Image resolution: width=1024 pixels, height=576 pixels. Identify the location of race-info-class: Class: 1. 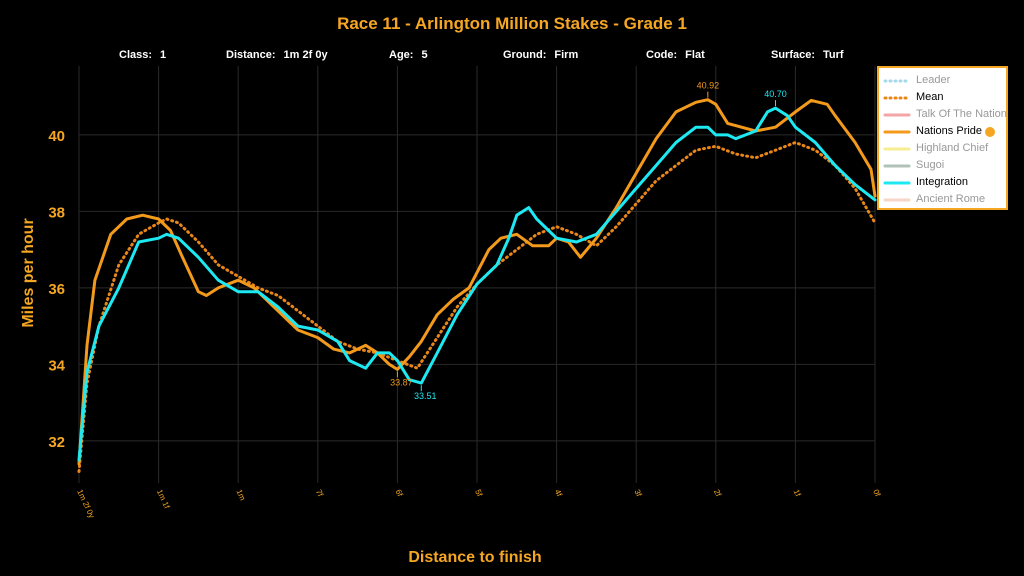
(142, 55).